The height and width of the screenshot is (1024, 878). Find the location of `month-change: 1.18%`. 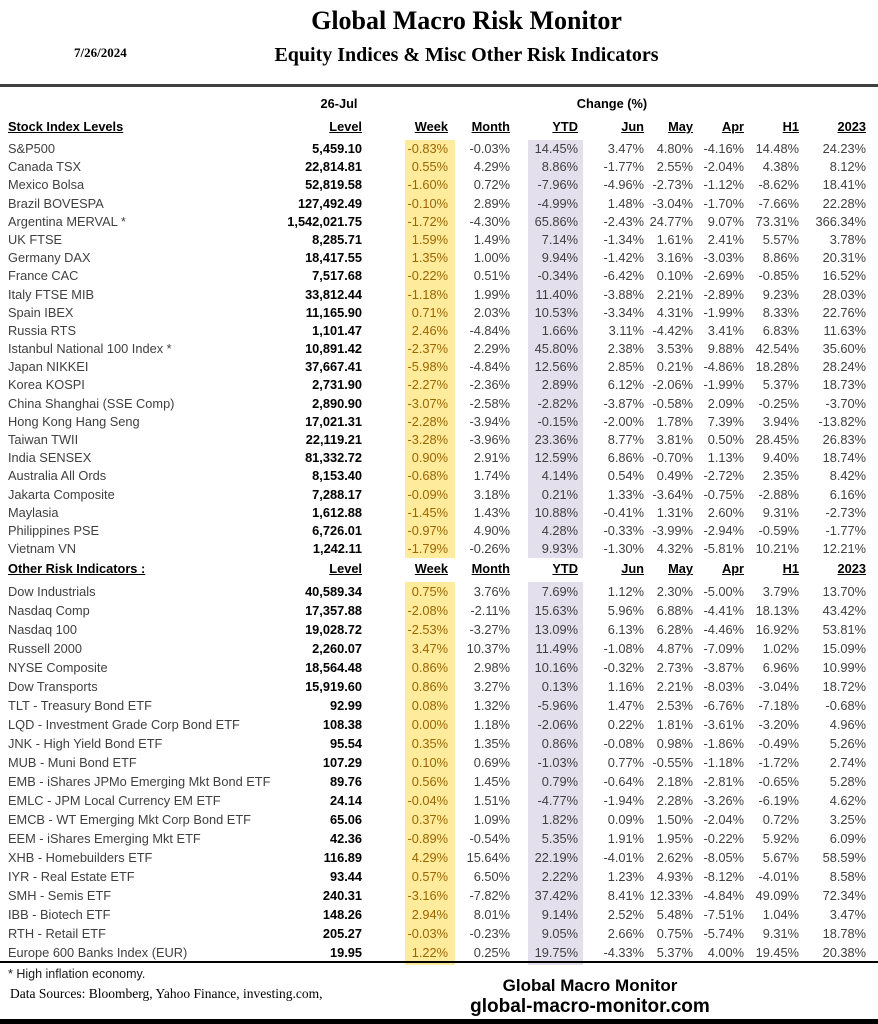

month-change: 1.18% is located at coordinates (491, 725).